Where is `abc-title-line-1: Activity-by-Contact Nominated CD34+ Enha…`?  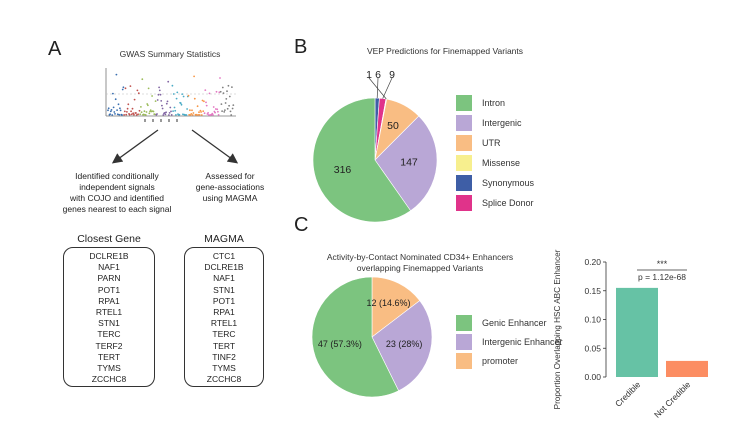 abc-title-line-1: Activity-by-Contact Nominated CD34+ Enha… is located at coordinates (420, 257).